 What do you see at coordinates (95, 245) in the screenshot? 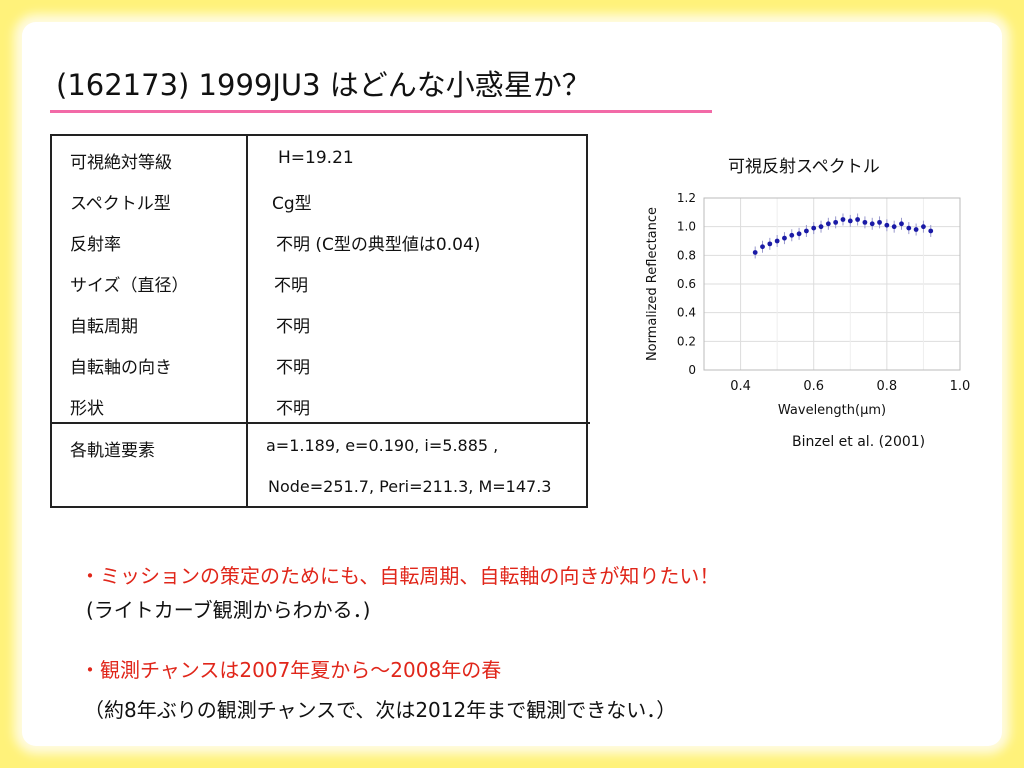
I see `table-row-label: 反射率` at bounding box center [95, 245].